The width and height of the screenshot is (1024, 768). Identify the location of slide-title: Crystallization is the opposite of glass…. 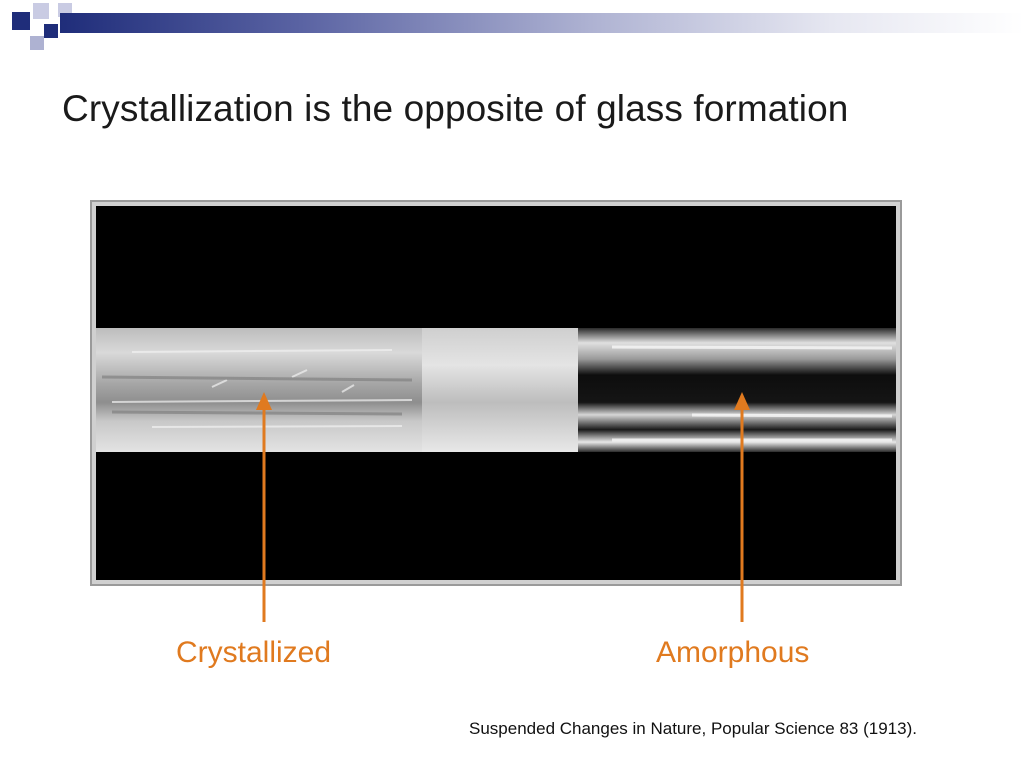
(455, 108).